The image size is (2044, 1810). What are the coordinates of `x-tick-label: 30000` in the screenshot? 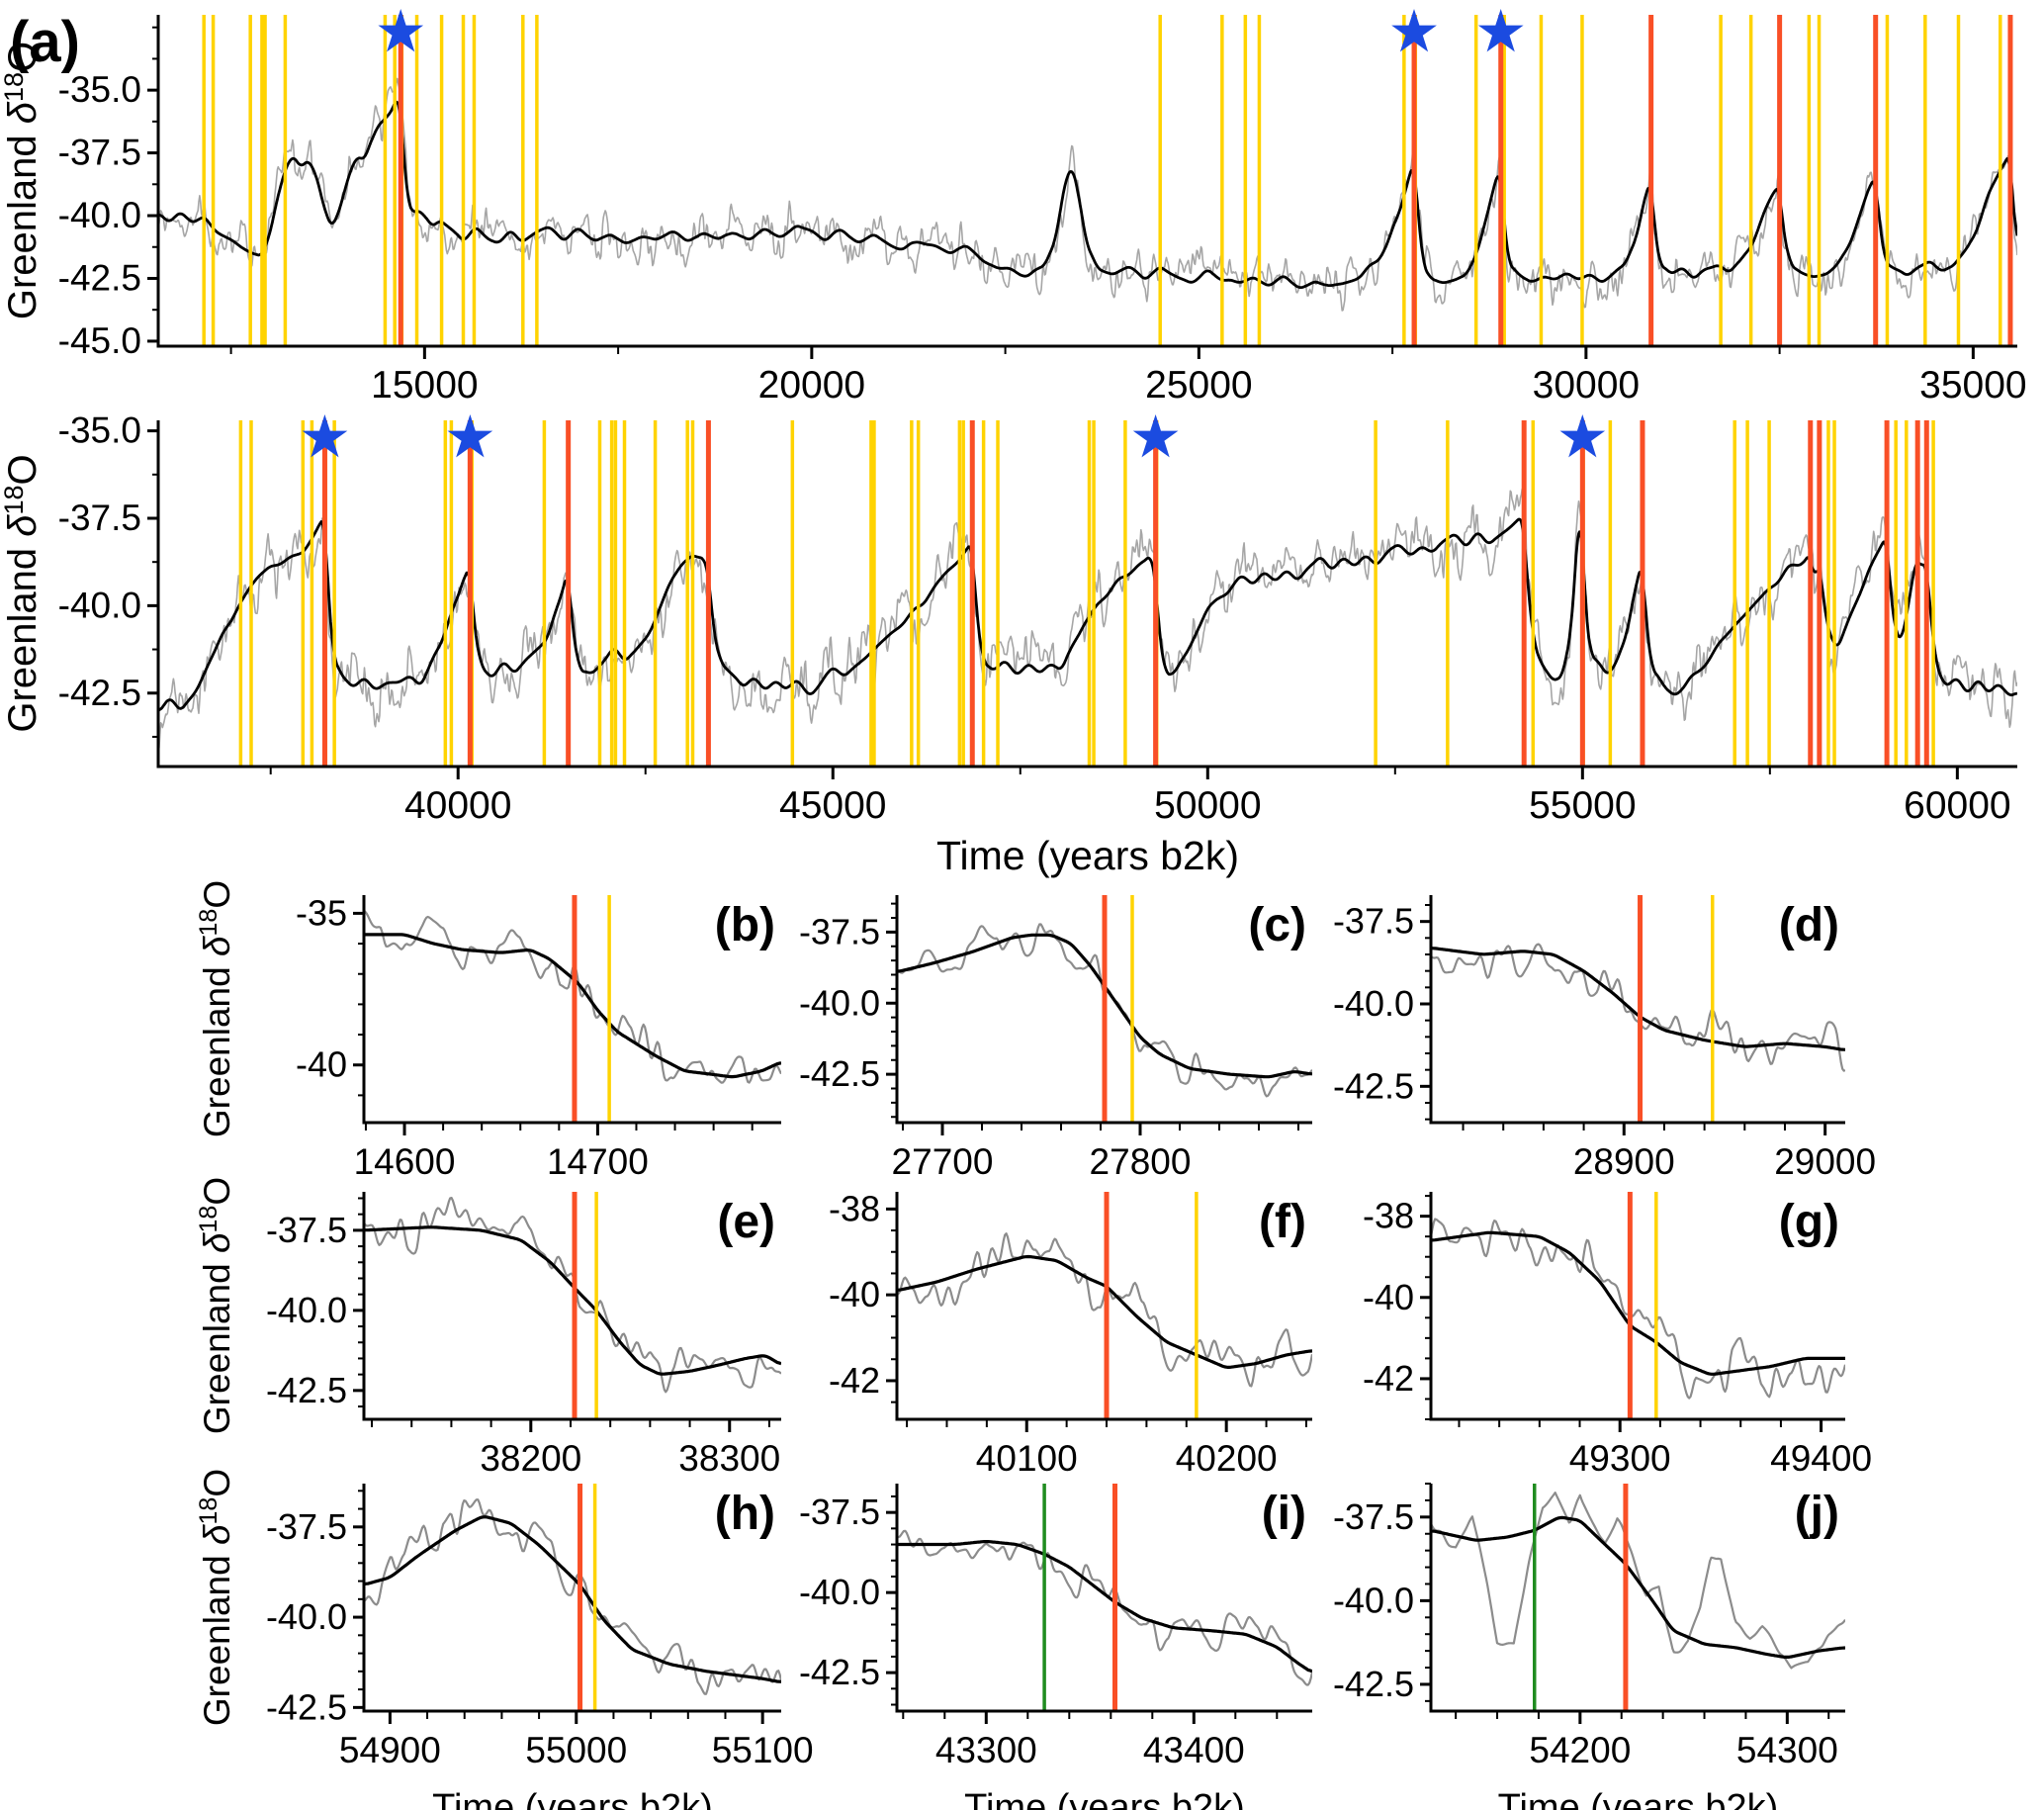 It's located at (1586, 385).